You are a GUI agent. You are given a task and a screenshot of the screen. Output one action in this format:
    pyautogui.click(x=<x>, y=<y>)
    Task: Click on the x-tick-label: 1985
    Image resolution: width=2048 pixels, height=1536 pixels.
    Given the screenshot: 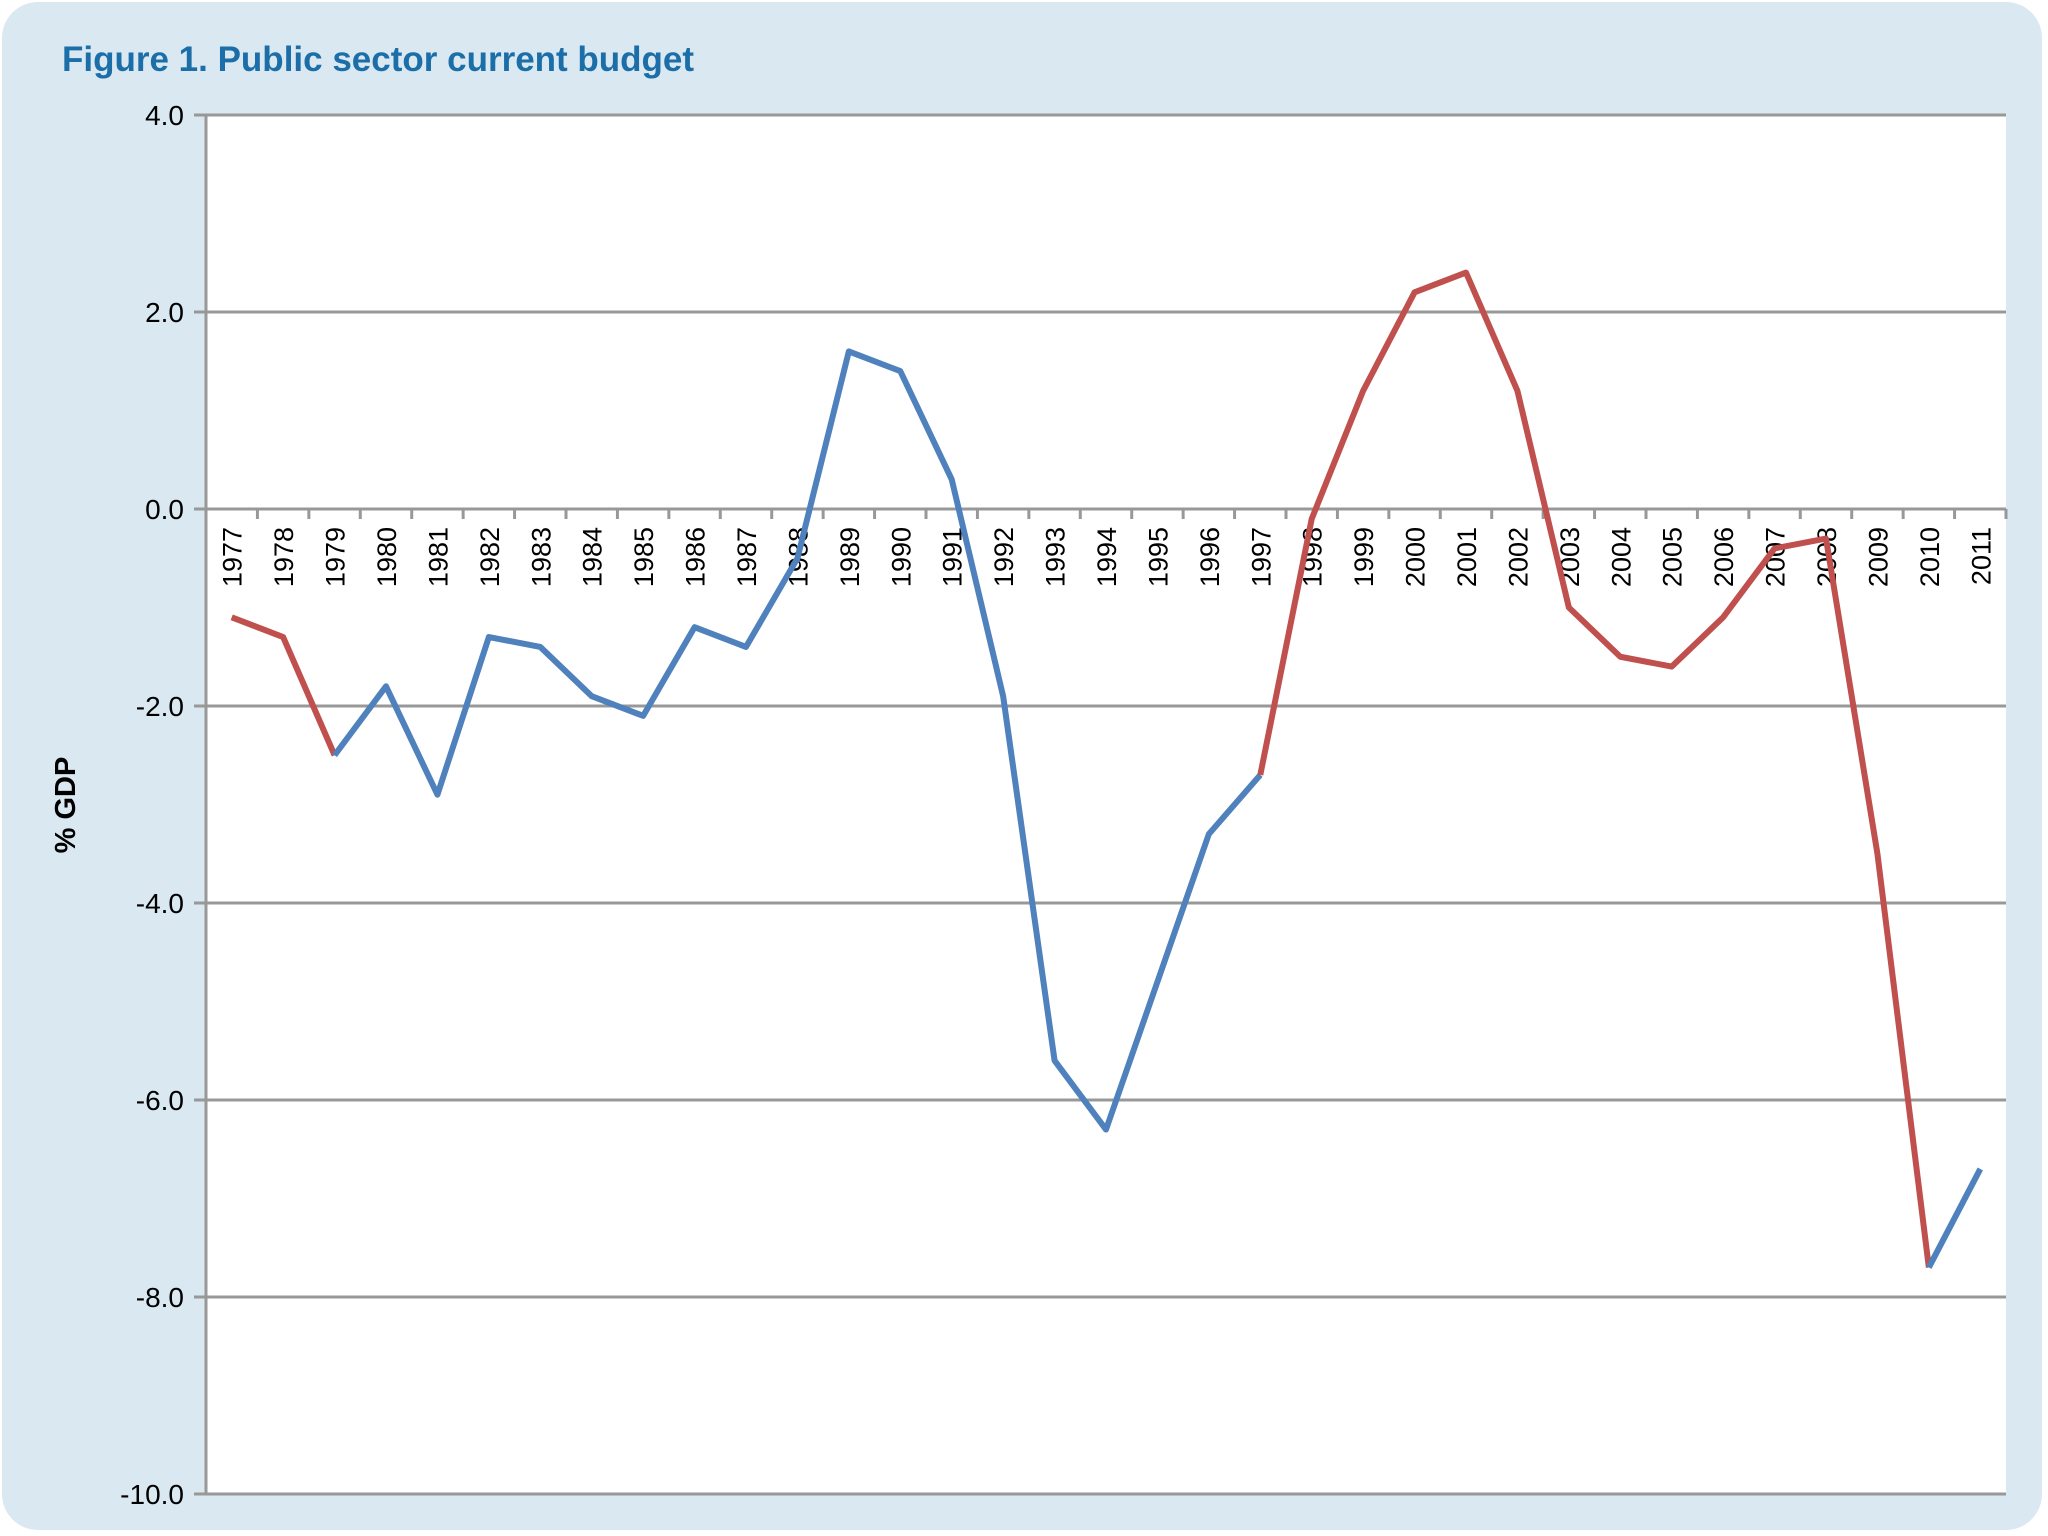 What is the action you would take?
    pyautogui.click(x=644, y=557)
    